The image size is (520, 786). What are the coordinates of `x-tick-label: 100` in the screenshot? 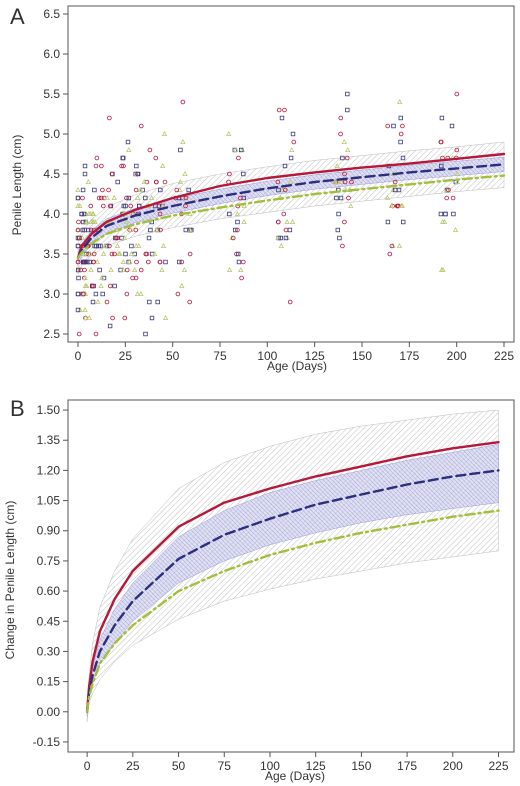 It's located at (270, 766).